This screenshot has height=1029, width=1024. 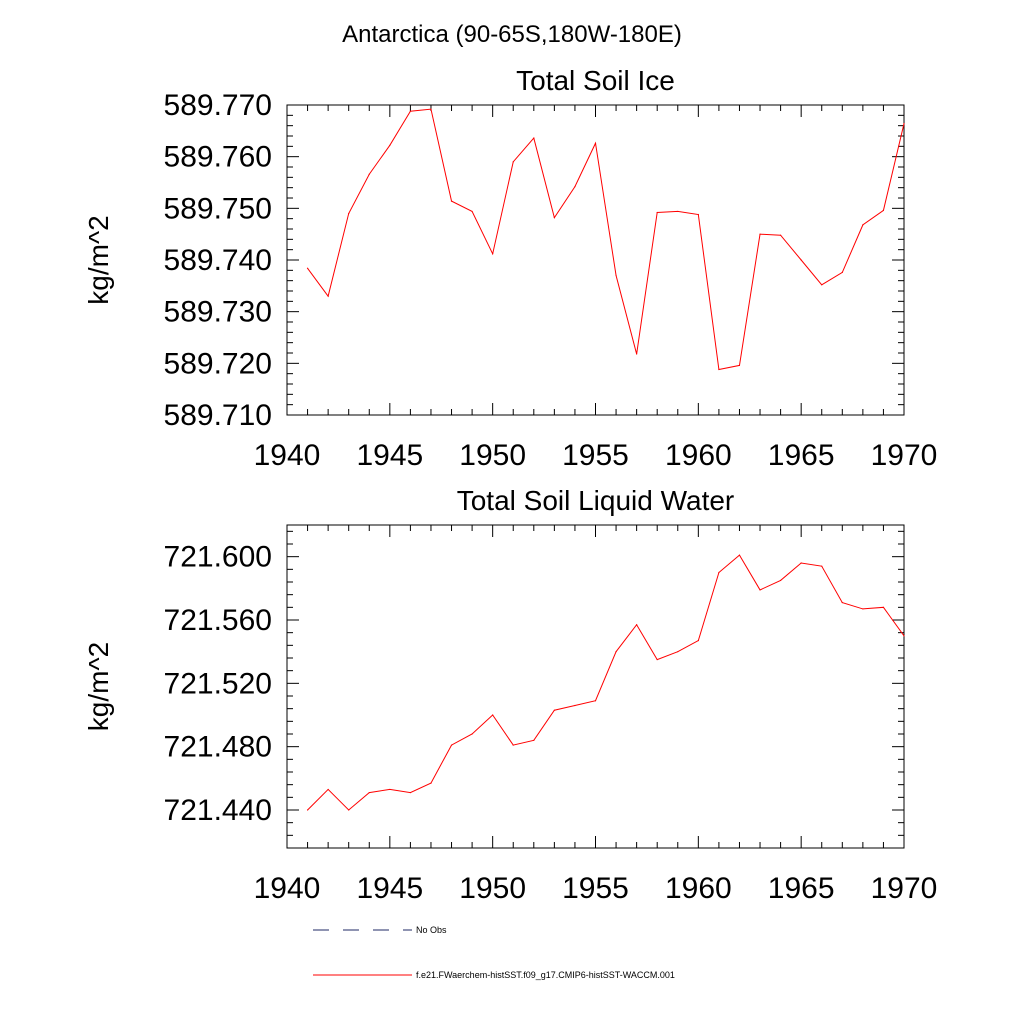 What do you see at coordinates (218, 557) in the screenshot?
I see `y-tick-label: 721.600` at bounding box center [218, 557].